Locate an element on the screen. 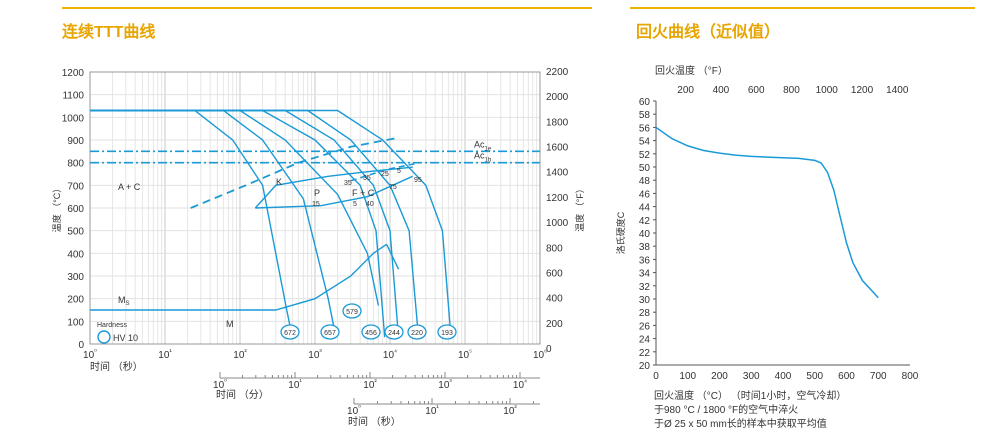 The image size is (1000, 439). tempering-x-tick-label: 600 is located at coordinates (846, 376).